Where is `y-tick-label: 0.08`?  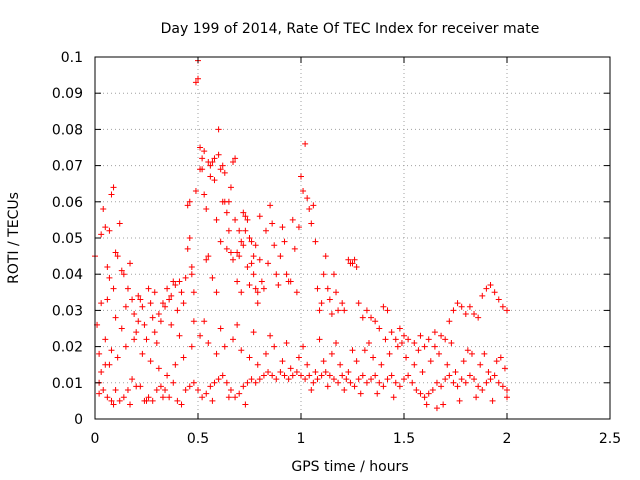 y-tick-label: 0.08 is located at coordinates (67, 130).